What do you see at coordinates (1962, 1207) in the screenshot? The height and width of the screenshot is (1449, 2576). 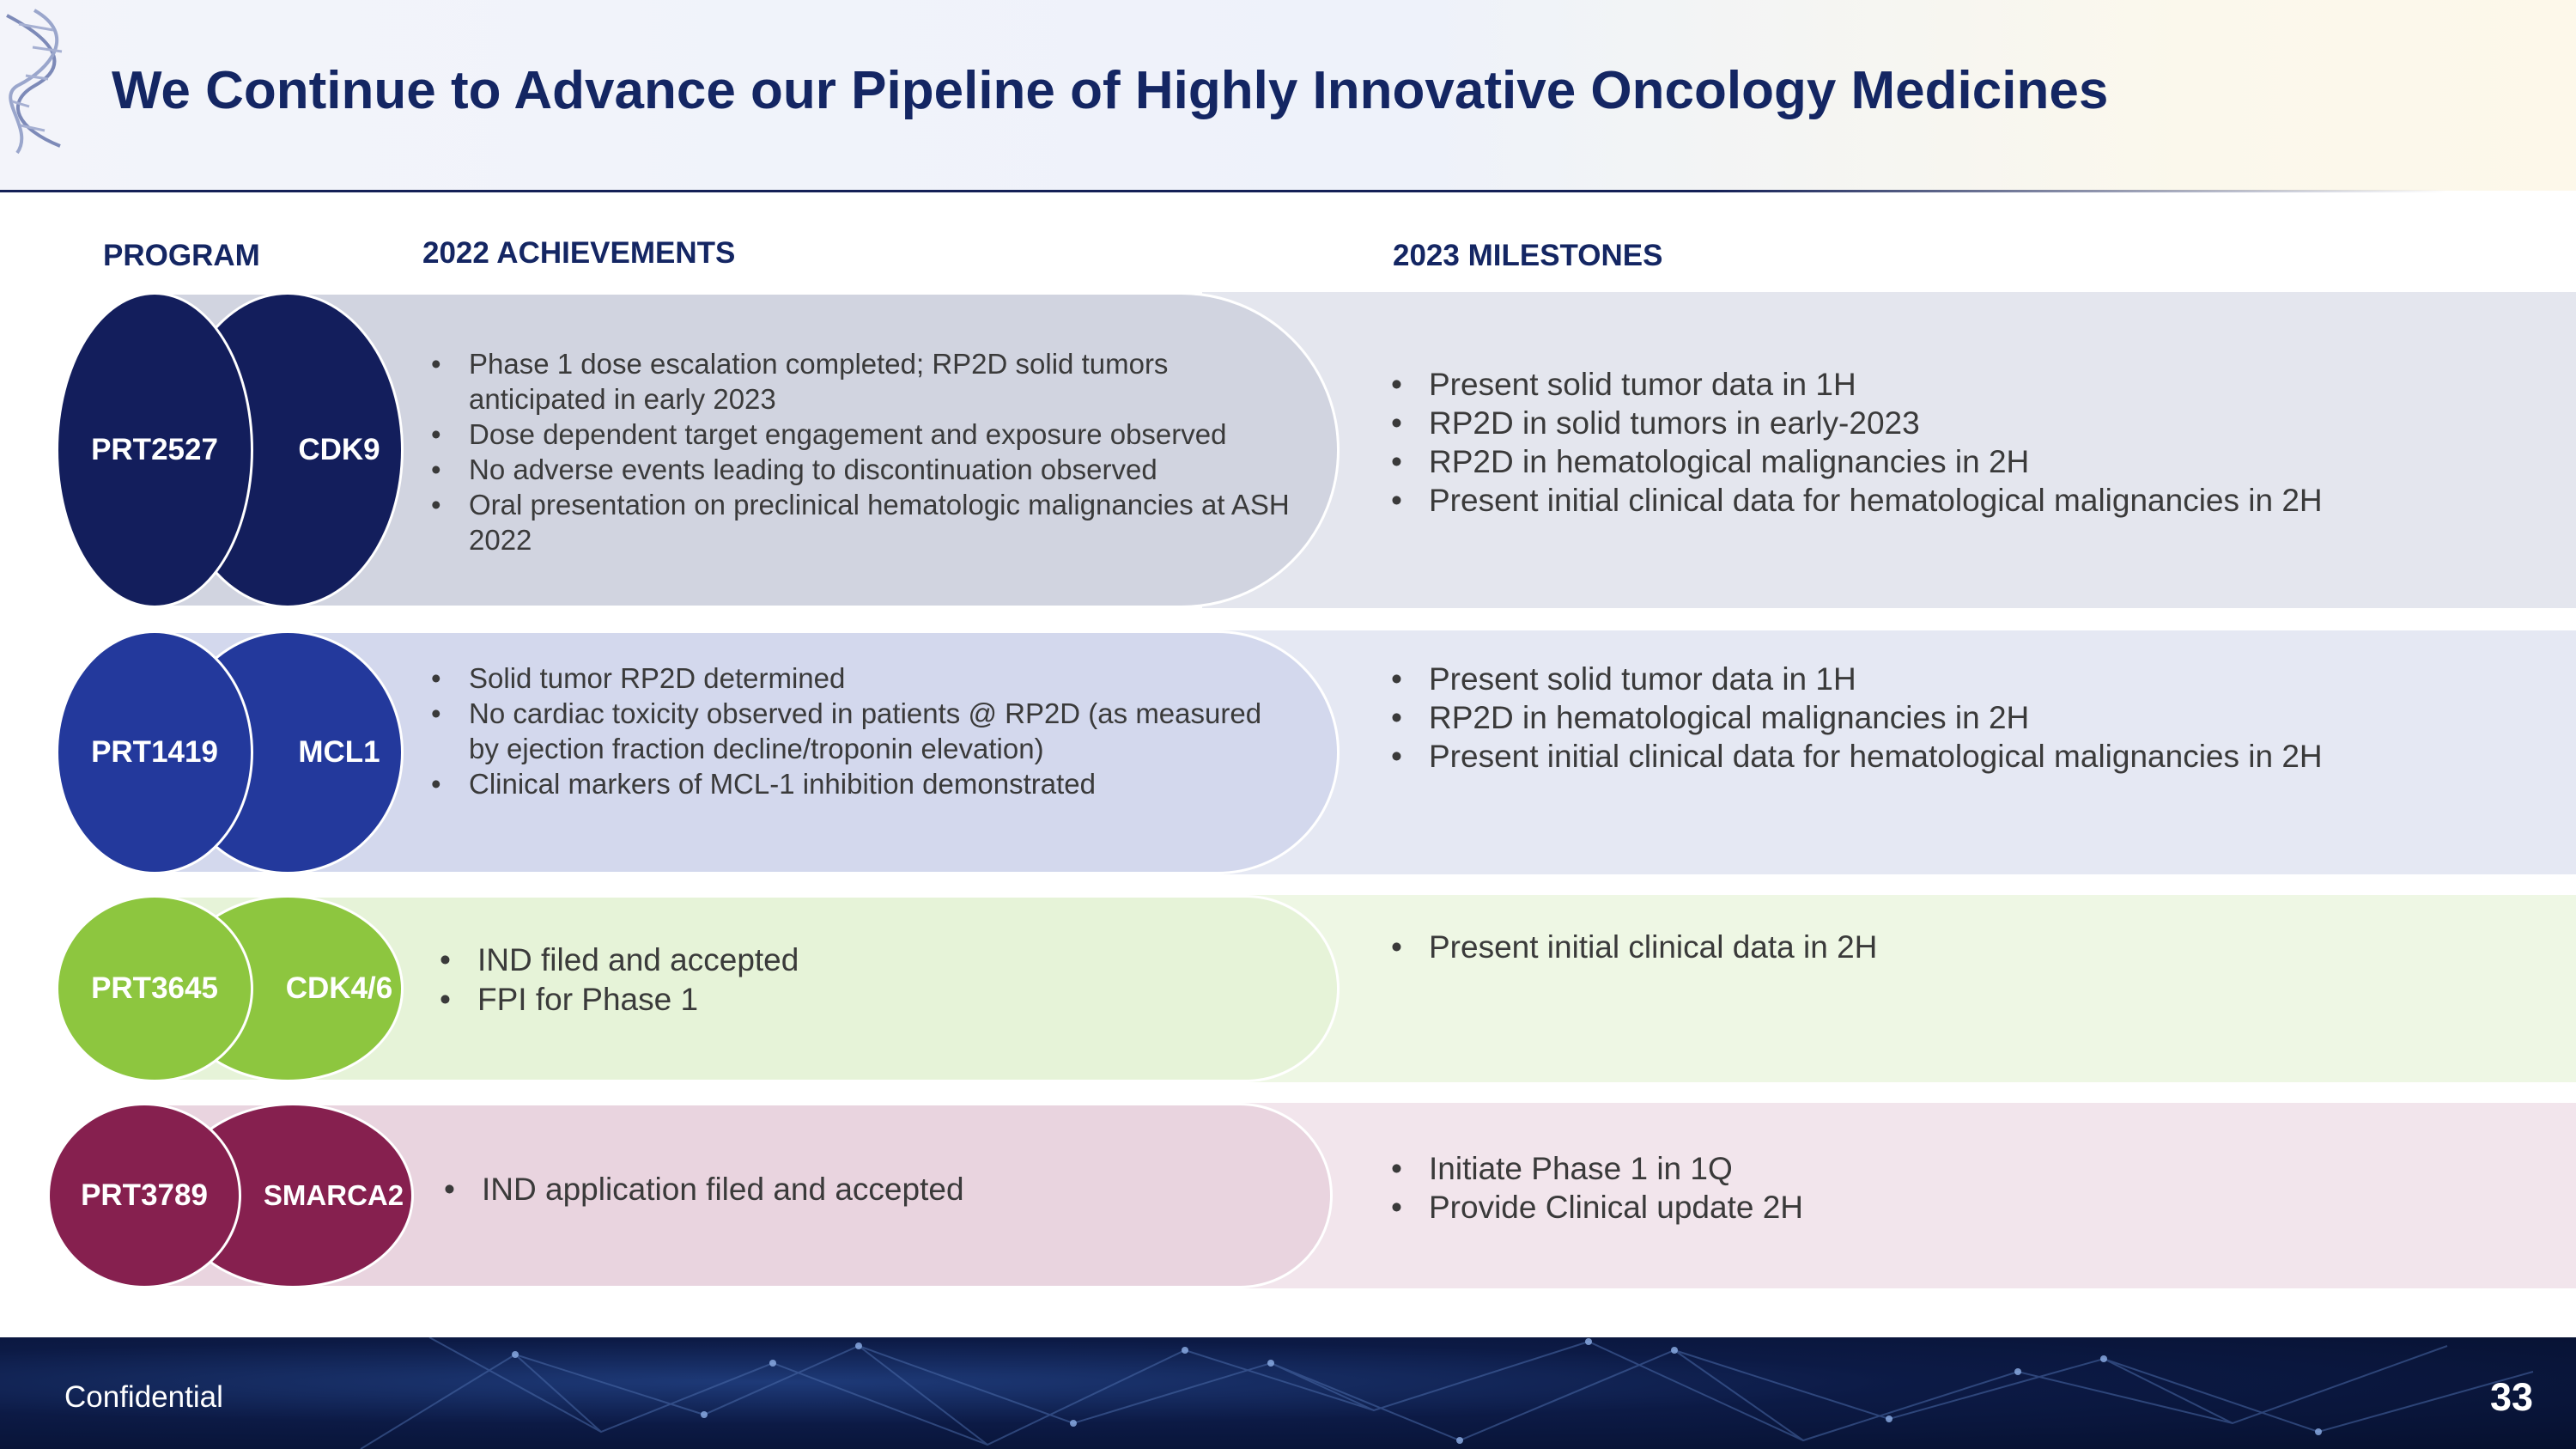 I see `list-item: Provide Clinical update 2H` at bounding box center [1962, 1207].